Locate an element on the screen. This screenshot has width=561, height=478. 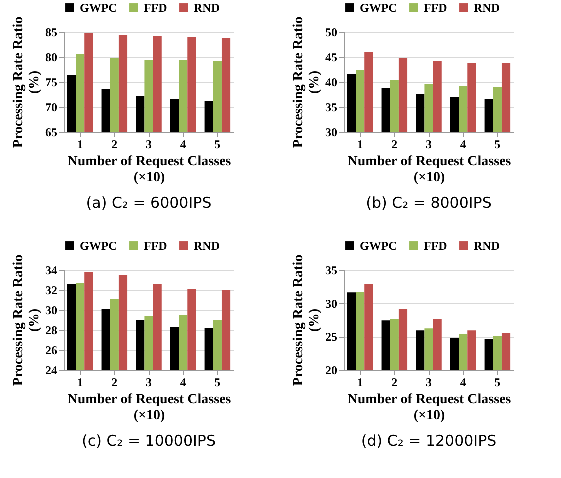
y-tick-label: 85 is located at coordinates (52, 33).